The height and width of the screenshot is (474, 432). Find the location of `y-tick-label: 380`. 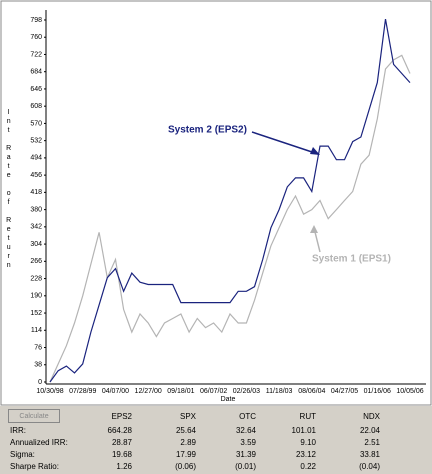

y-tick-label: 380 is located at coordinates (36, 209).